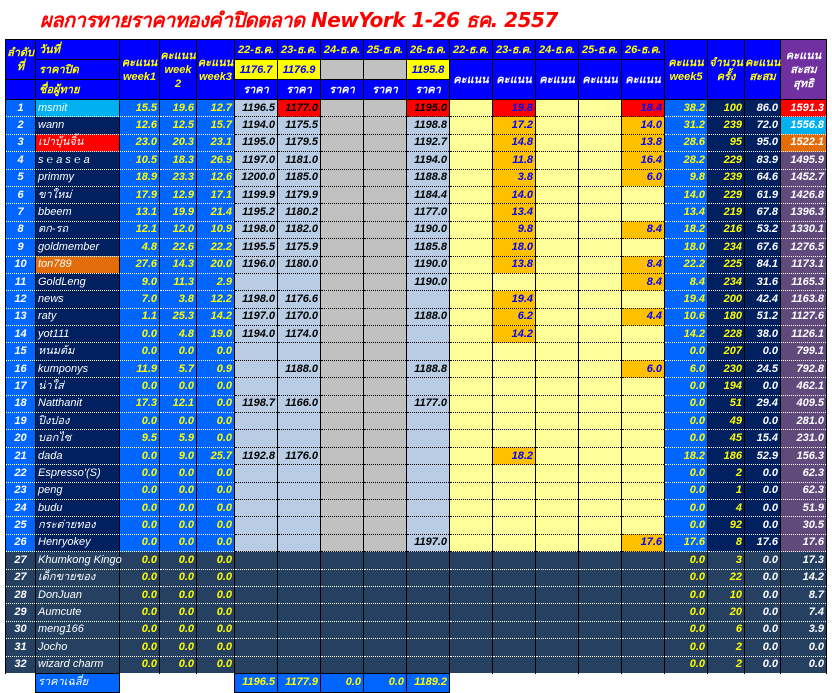 This screenshot has height=693, width=832. Describe the element at coordinates (762, 265) in the screenshot. I see `accum-score: 84.1` at that location.